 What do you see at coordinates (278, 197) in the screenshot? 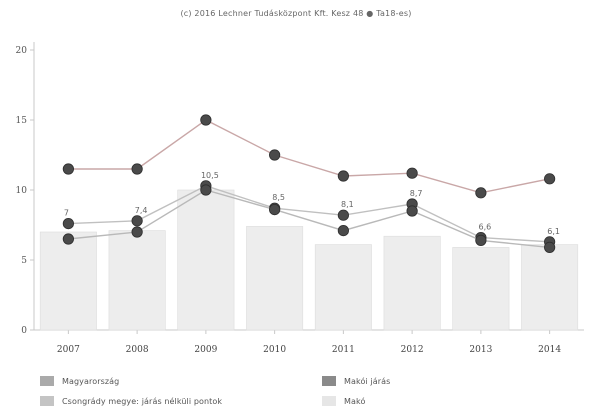
I see `data-label: 8,5` at bounding box center [278, 197].